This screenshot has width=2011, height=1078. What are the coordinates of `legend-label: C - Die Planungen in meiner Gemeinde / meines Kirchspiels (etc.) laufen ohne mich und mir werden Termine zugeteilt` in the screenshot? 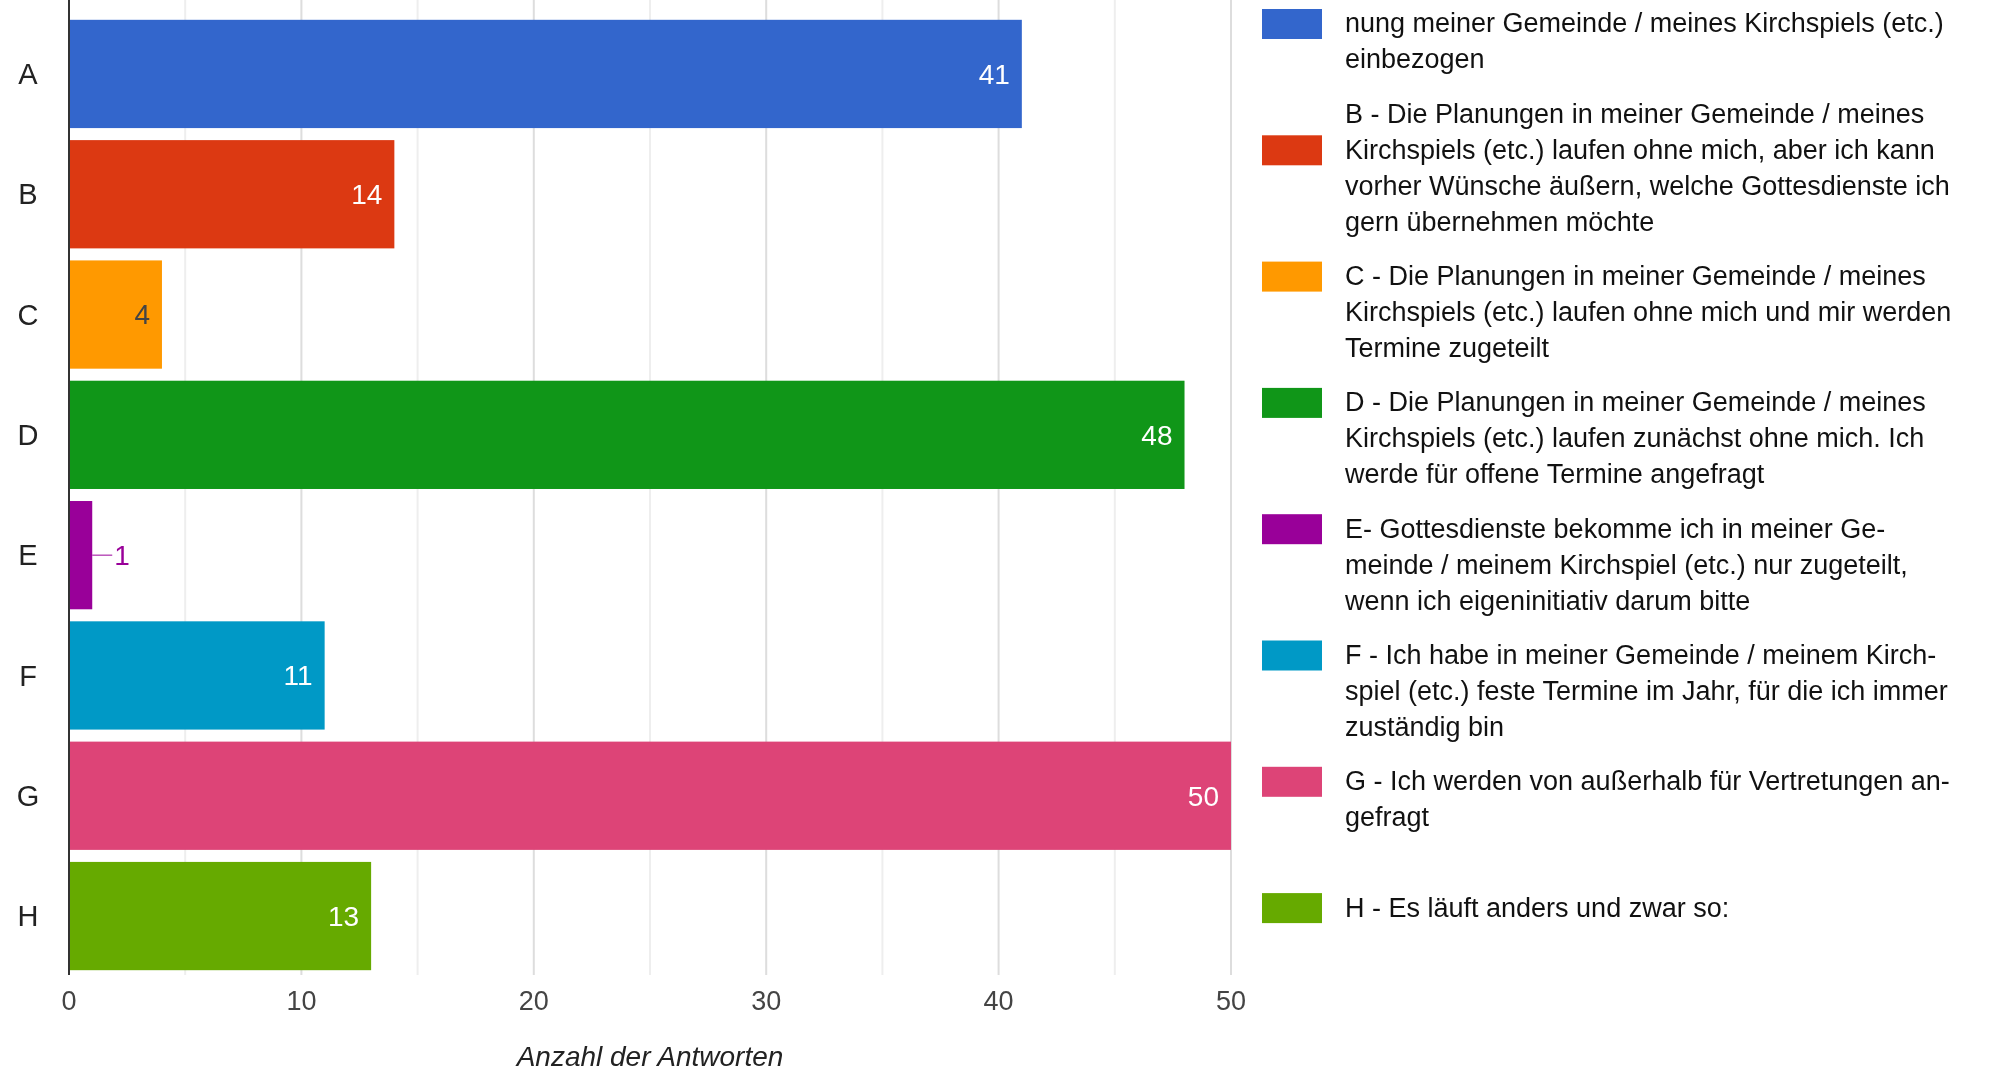 It's located at (1648, 312).